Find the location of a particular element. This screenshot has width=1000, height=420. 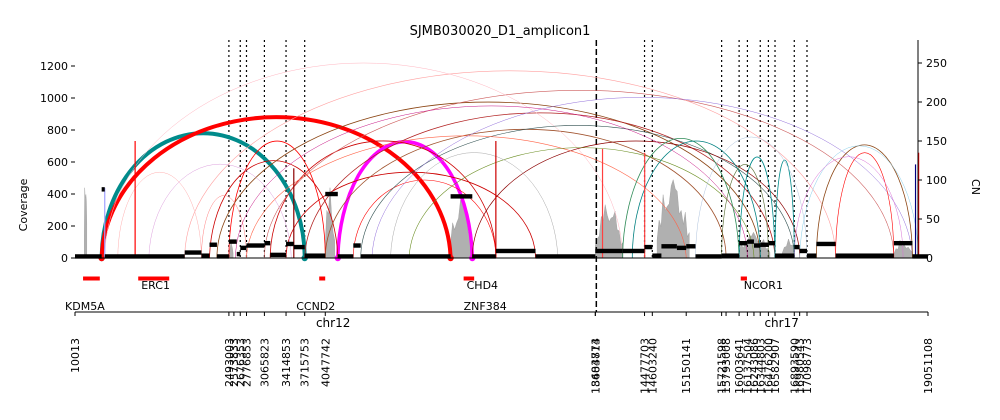

left-tick-label: 800 is located at coordinates (57, 130).